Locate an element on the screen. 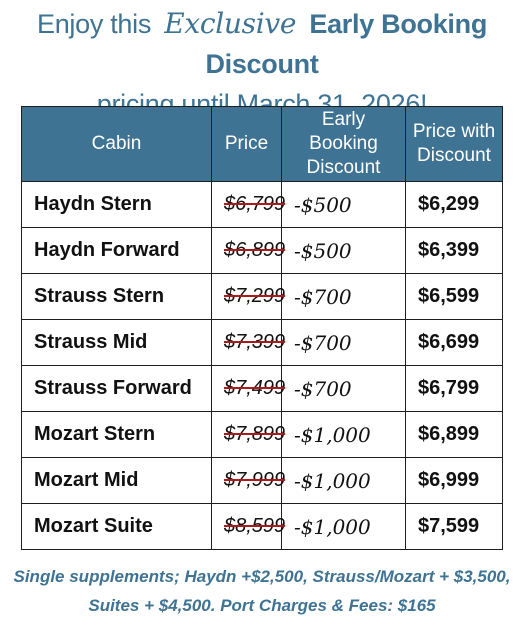  table-row: Mozart Stern $7,899 -$1,000 $6,899 is located at coordinates (262, 434).